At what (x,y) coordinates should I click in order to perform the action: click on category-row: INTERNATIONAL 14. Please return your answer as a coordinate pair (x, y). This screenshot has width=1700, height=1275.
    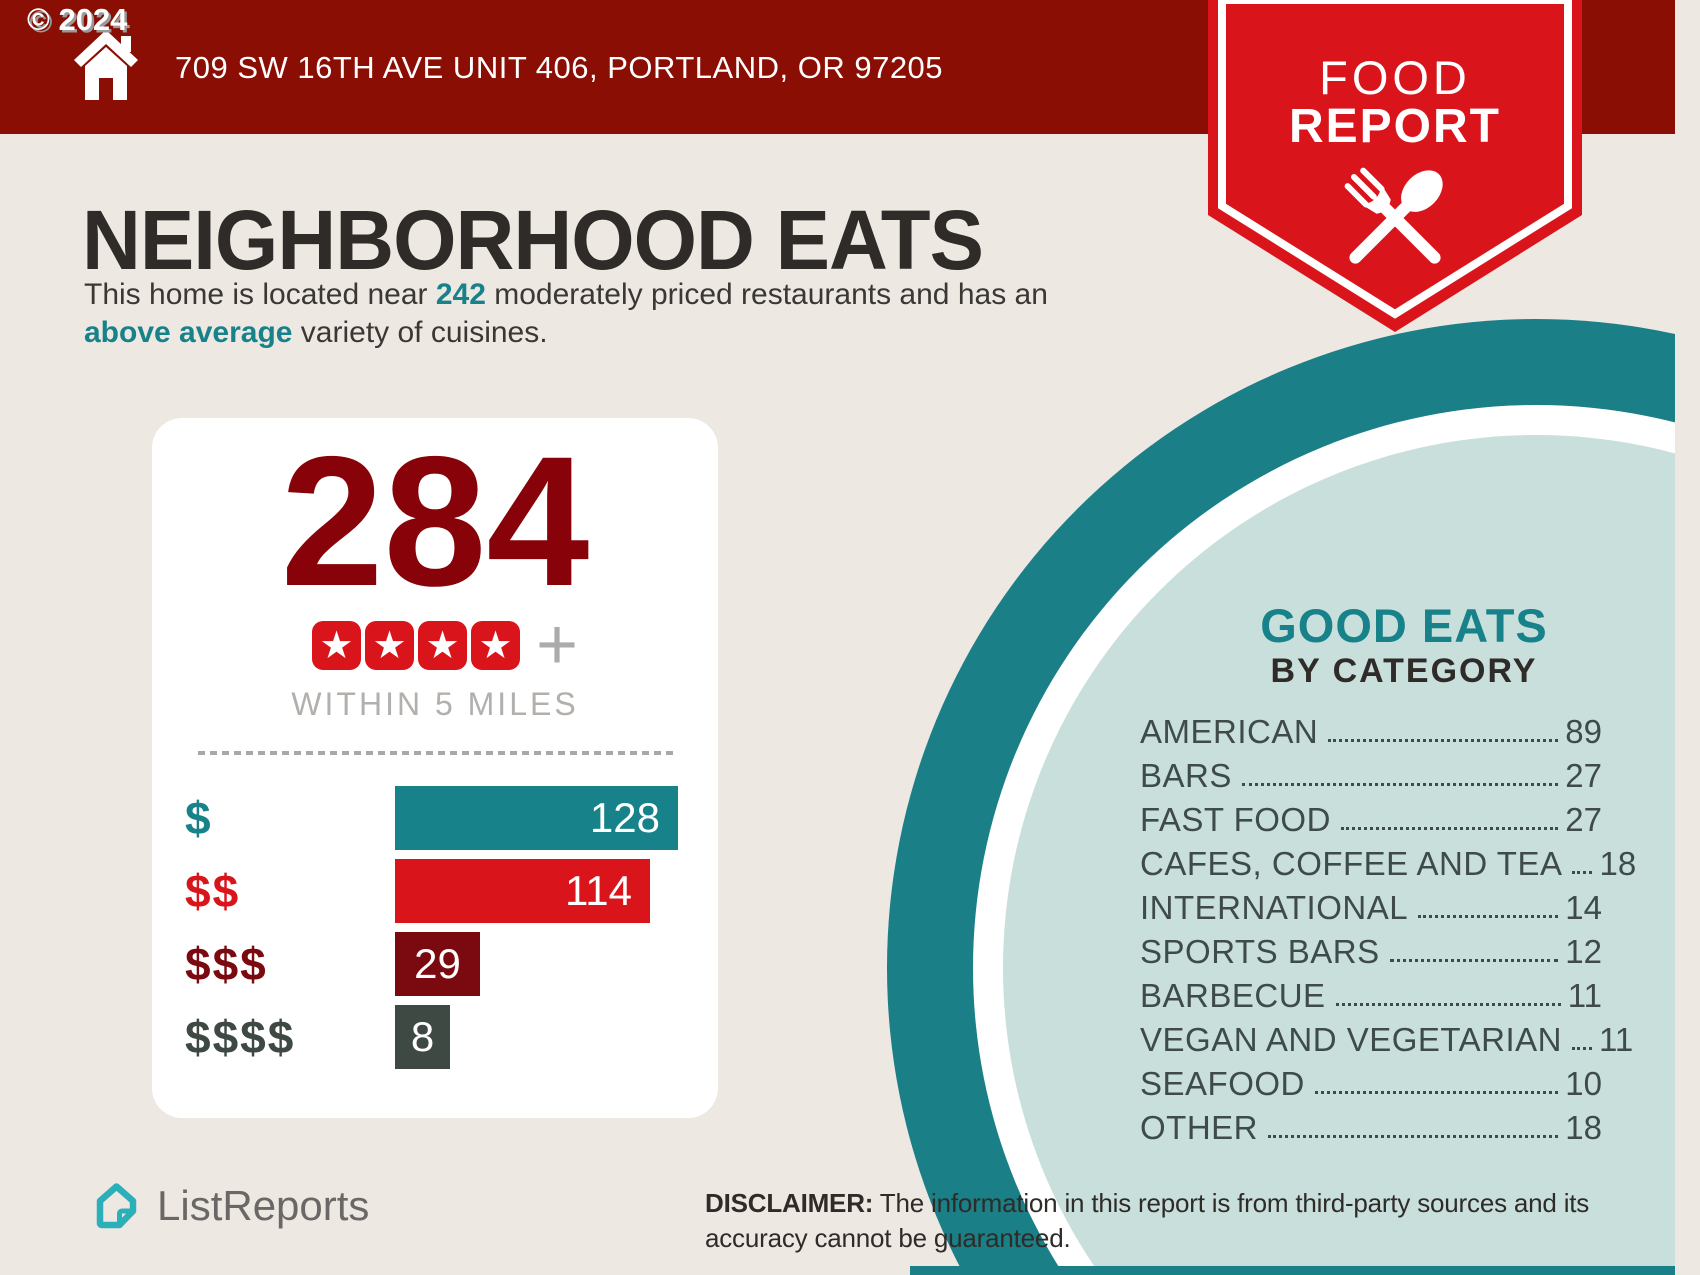
    Looking at the image, I should click on (1371, 908).